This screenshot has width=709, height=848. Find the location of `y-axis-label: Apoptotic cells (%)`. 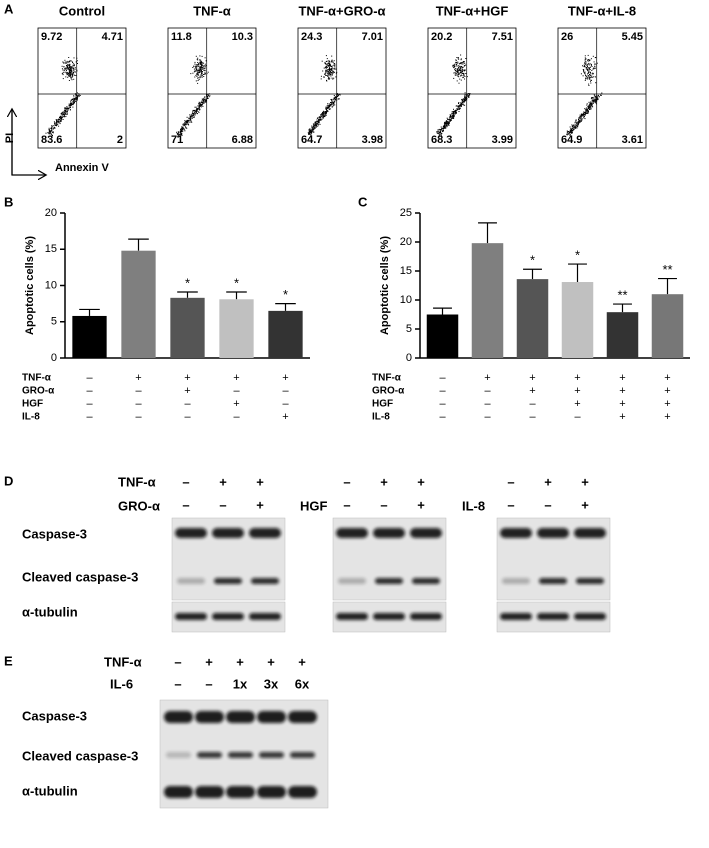

y-axis-label: Apoptotic cells (%) is located at coordinates (30, 285).